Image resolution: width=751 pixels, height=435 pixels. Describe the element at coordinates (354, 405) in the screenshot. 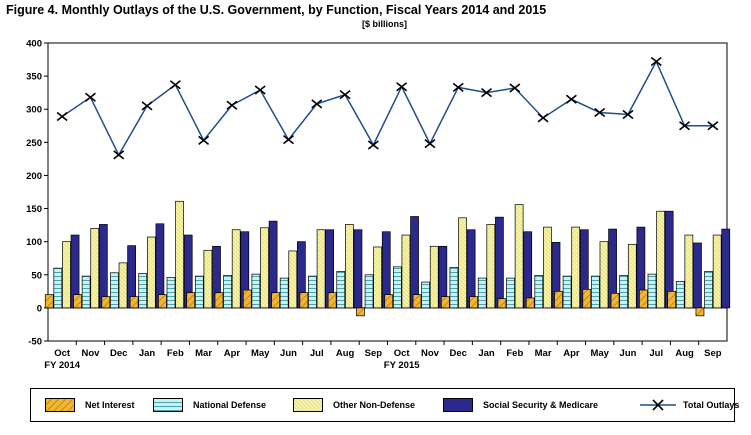

I see `legend-item-other-non-defense: Other Non-Defense` at that location.